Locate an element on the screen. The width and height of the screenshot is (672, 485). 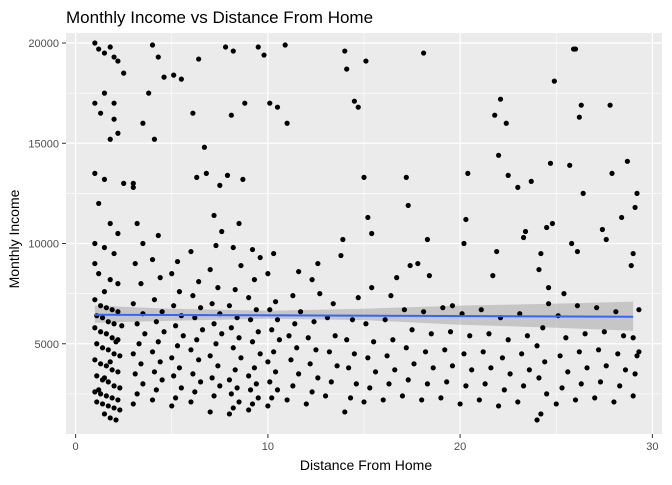
y-tick-label: 10000 is located at coordinates (43, 245).